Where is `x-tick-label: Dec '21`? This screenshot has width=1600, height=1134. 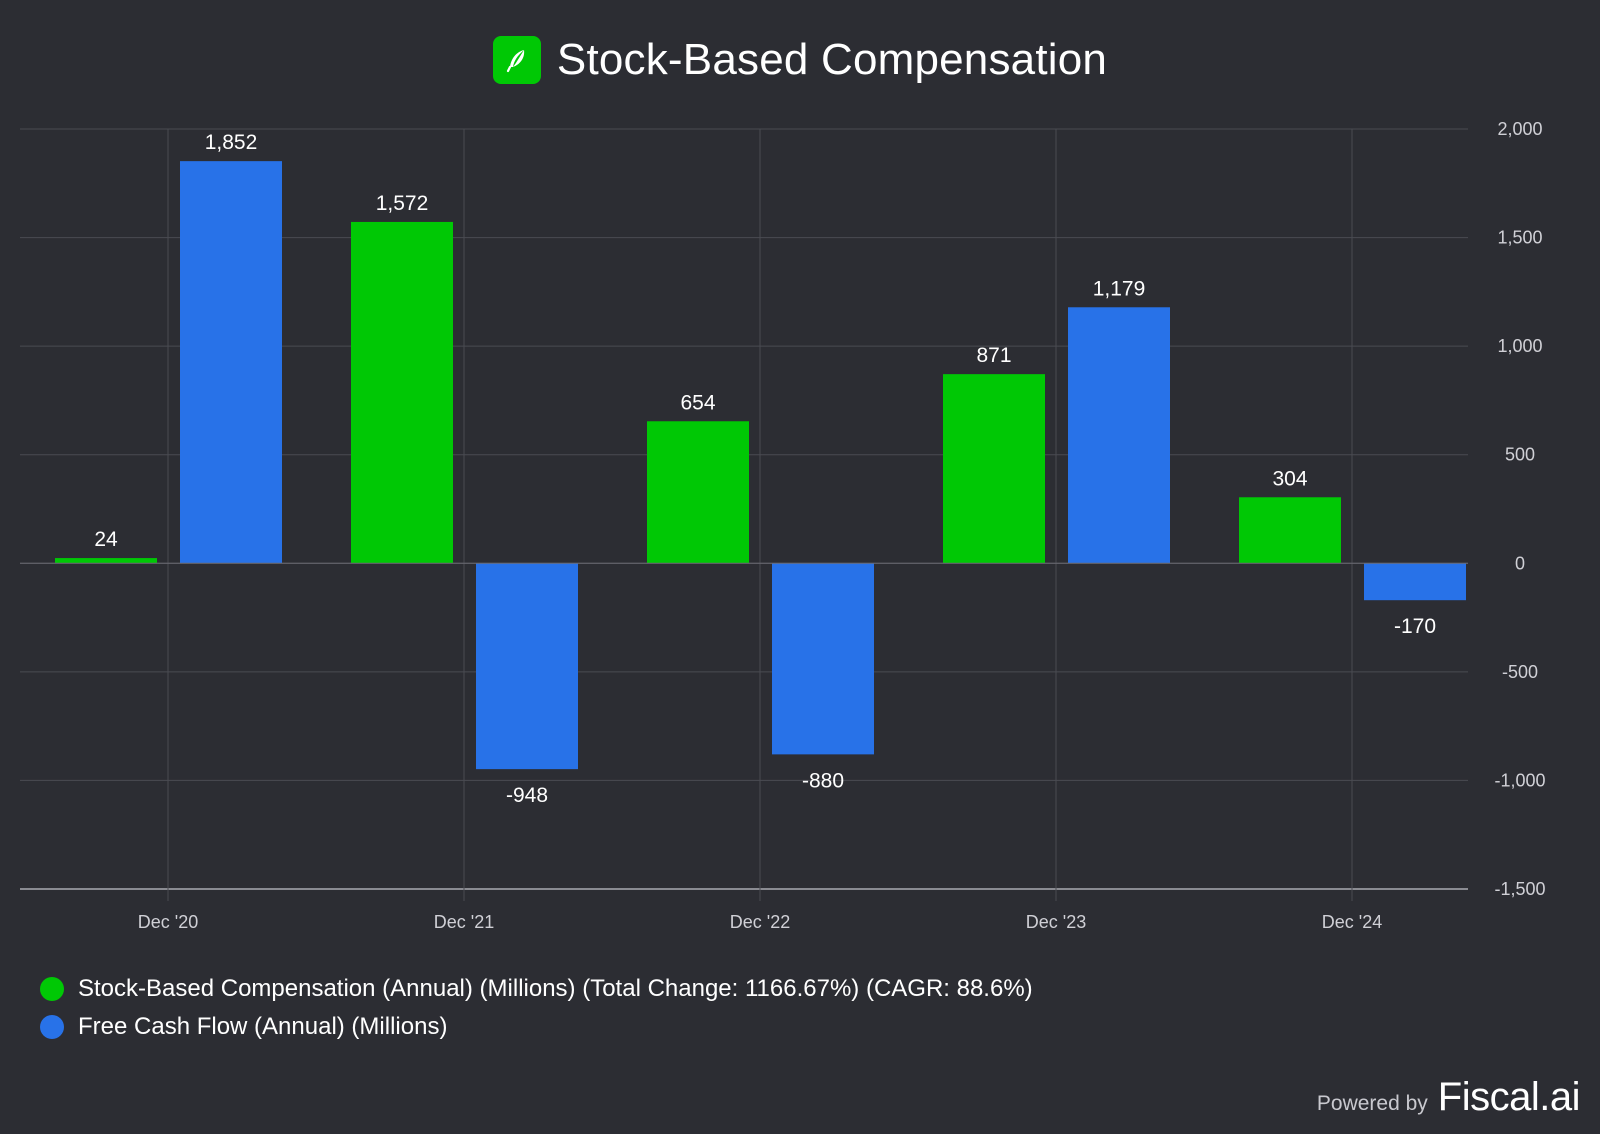 x-tick-label: Dec '21 is located at coordinates (464, 922).